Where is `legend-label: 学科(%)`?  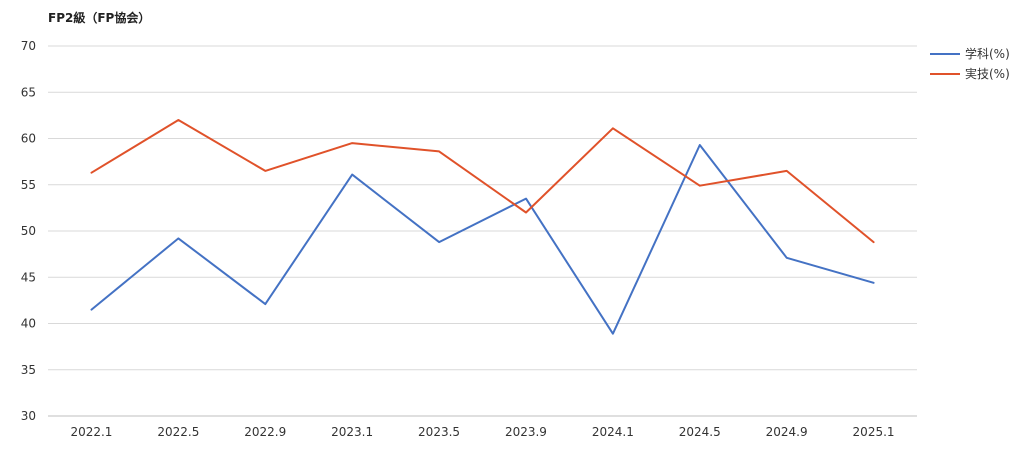
legend-label: 学科(%) is located at coordinates (987, 53).